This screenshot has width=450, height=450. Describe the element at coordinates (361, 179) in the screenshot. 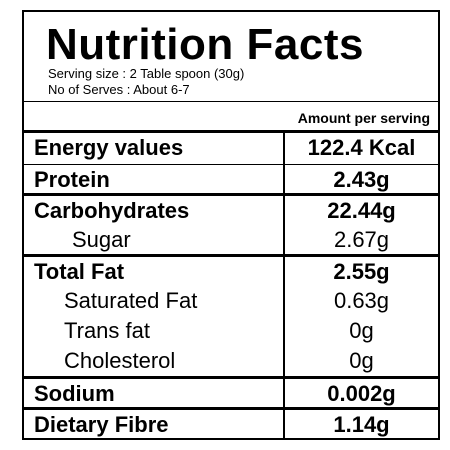

I see `amount: 2.43g` at that location.